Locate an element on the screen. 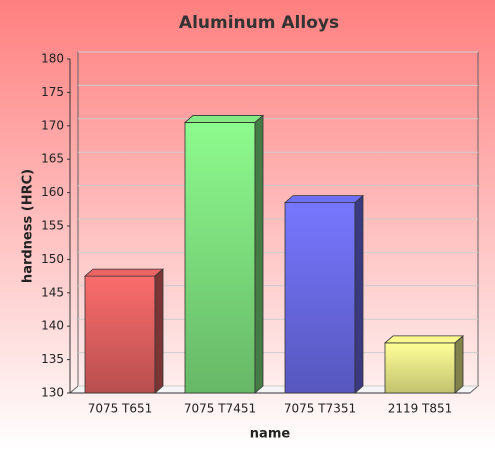 The height and width of the screenshot is (449, 495). y-tick-label: 145 is located at coordinates (52, 292).